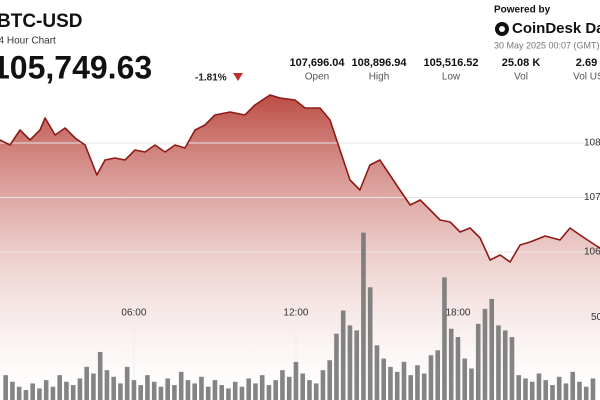 The image size is (600, 400). What do you see at coordinates (379, 77) in the screenshot?
I see `stat-label: High` at bounding box center [379, 77].